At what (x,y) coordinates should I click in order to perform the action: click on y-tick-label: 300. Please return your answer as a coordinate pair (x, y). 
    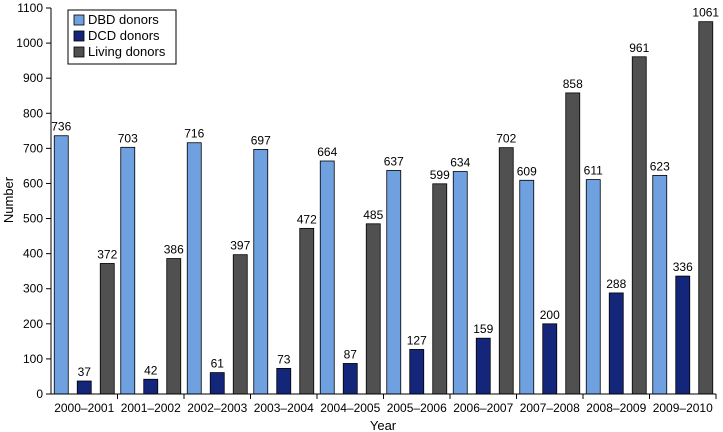
    Looking at the image, I should click on (33, 289).